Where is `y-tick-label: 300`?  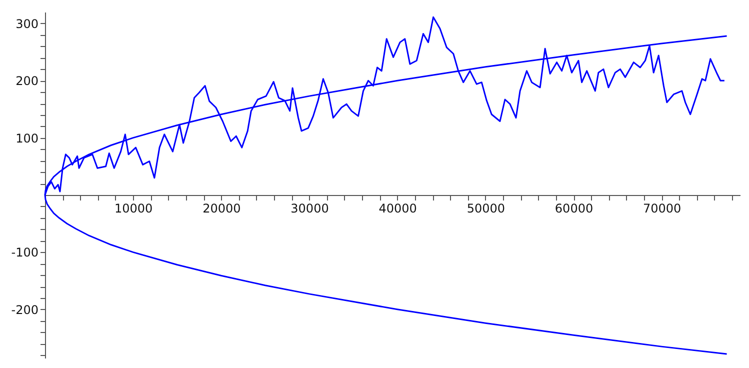 y-tick-label: 300 is located at coordinates (27, 23).